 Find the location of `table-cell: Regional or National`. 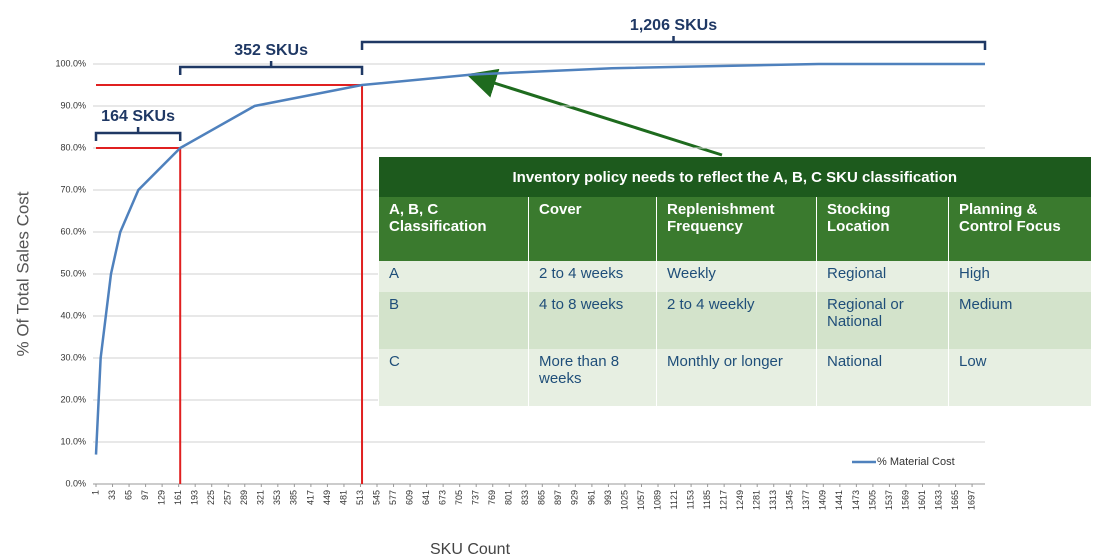

table-cell: Regional or National is located at coordinates (882, 320).